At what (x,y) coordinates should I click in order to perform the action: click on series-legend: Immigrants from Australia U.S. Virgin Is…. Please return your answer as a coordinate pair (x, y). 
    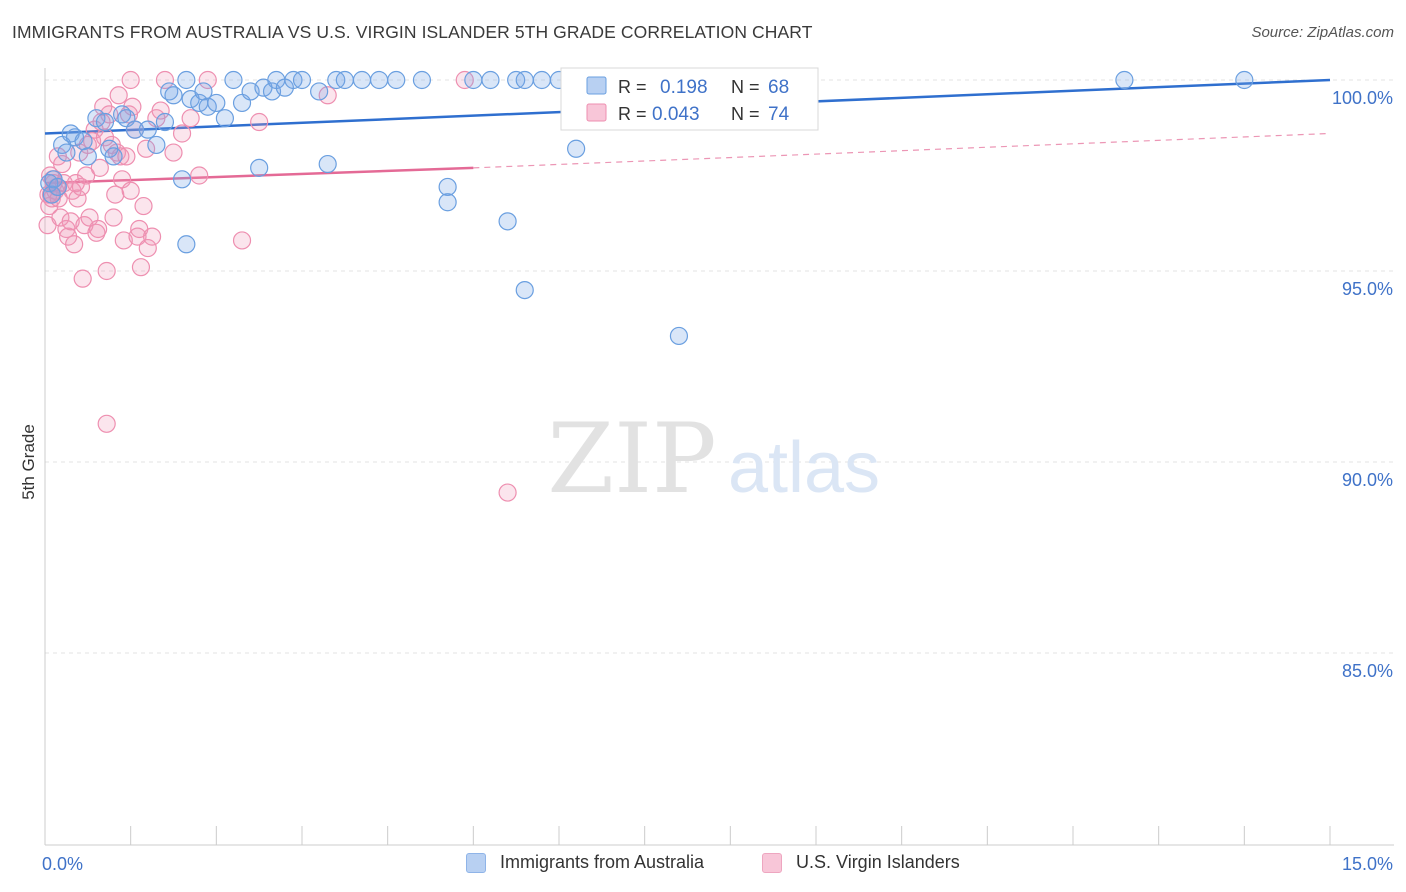
    Looking at the image, I should click on (703, 865).